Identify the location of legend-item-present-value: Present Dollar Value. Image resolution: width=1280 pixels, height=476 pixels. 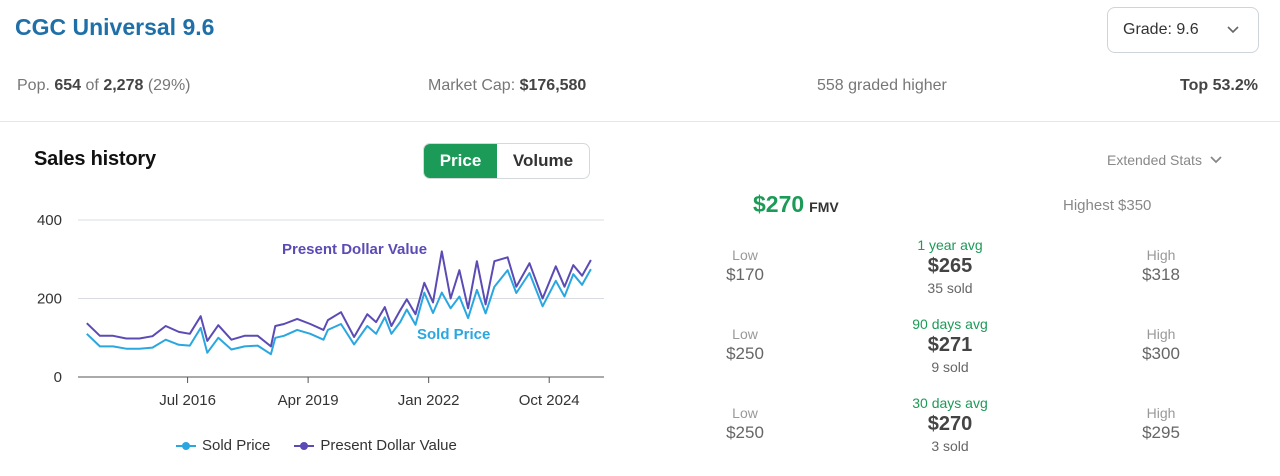
(375, 445).